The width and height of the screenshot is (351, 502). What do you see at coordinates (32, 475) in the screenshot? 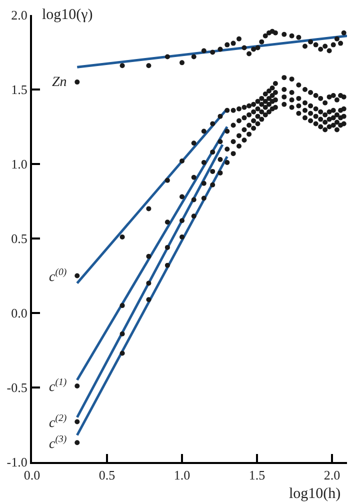
I see `x-tick-label: 0.0` at bounding box center [32, 475].